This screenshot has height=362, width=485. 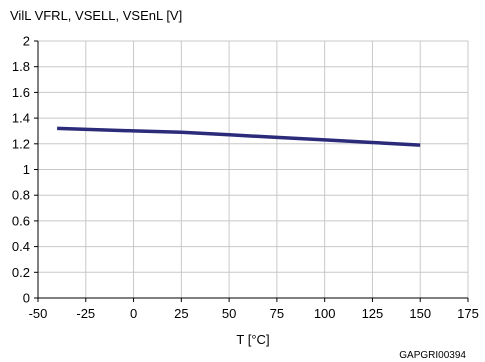 I want to click on y-tick-label-0: 0, so click(x=26, y=298).